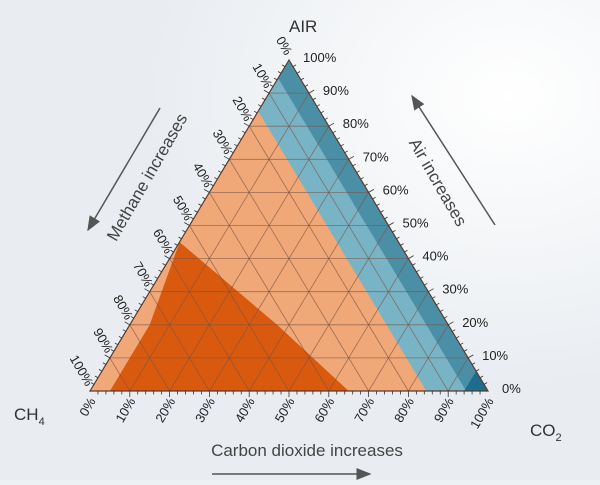  I want to click on co2-corner-region, so click(476, 381).